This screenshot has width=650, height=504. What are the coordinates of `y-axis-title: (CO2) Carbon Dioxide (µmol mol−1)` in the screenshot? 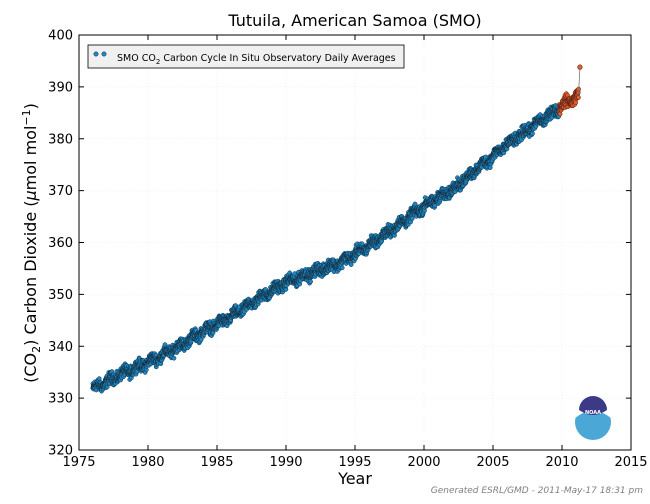 It's located at (31, 243).